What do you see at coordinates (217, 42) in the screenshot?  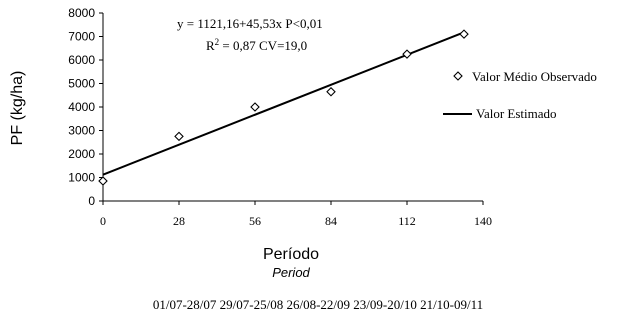 I see `equation-r-superscript: 2` at bounding box center [217, 42].